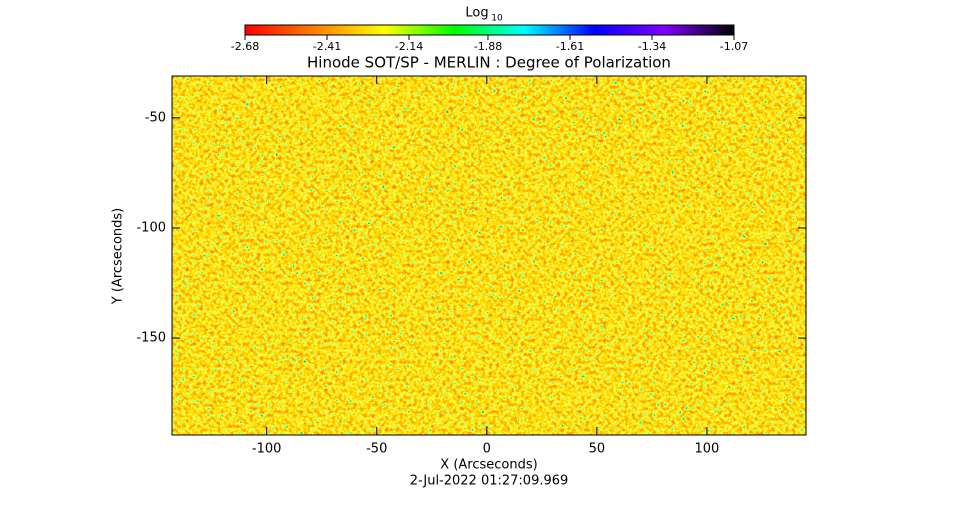 The height and width of the screenshot is (516, 977). I want to click on colorbar-tick-label: -1.88, so click(488, 46).